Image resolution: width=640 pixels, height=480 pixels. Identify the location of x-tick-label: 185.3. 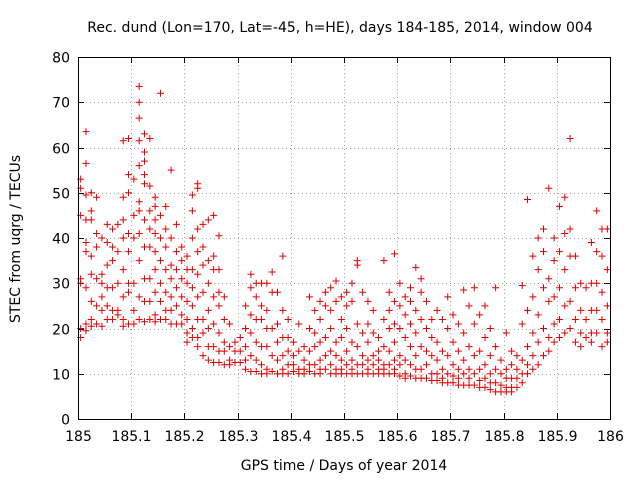
(238, 437).